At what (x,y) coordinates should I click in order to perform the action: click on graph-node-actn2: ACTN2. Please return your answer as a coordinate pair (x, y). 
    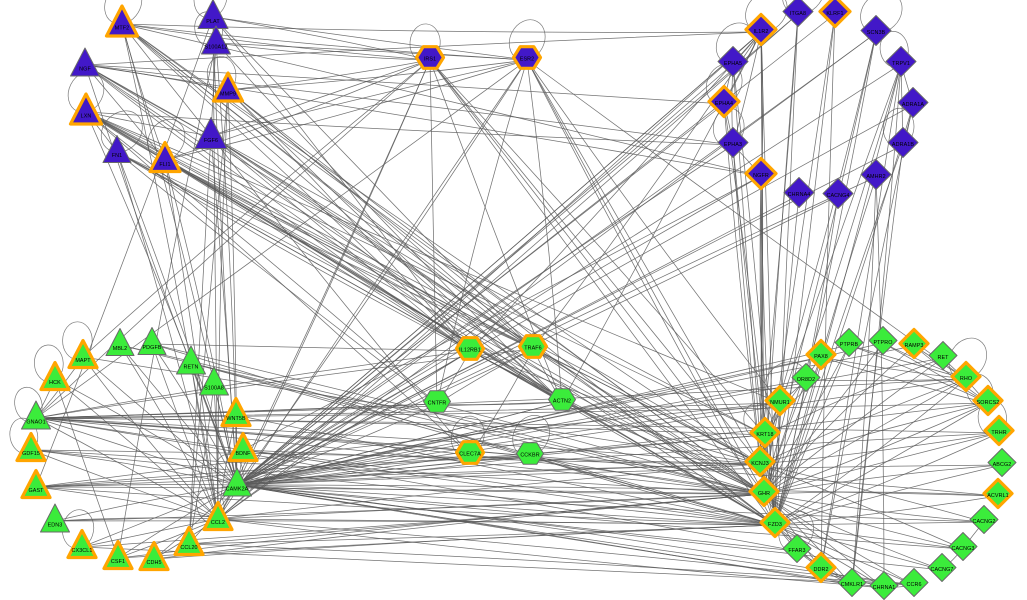
    Looking at the image, I should click on (562, 402).